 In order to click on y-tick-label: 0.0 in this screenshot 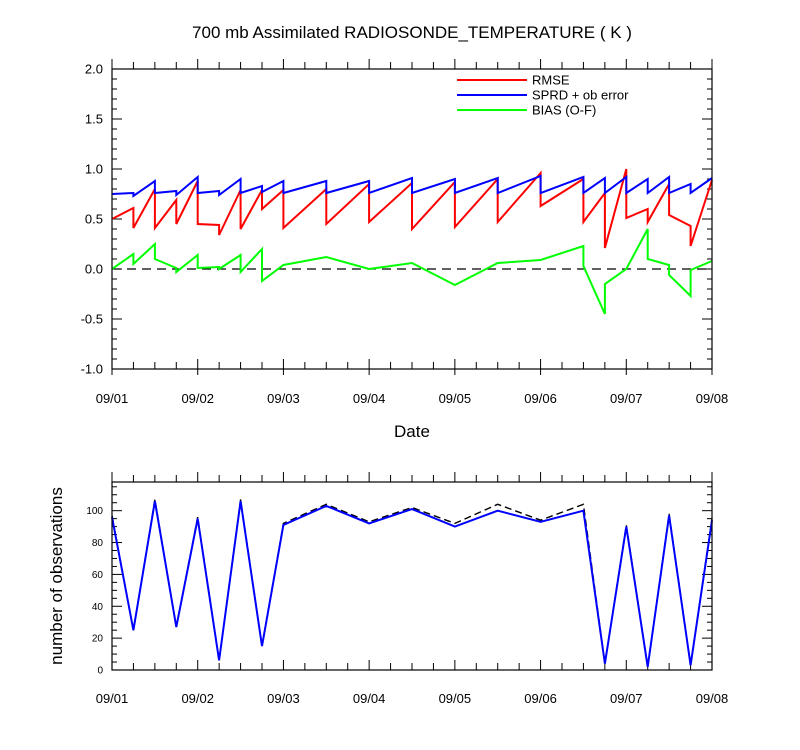, I will do `click(94, 269)`.